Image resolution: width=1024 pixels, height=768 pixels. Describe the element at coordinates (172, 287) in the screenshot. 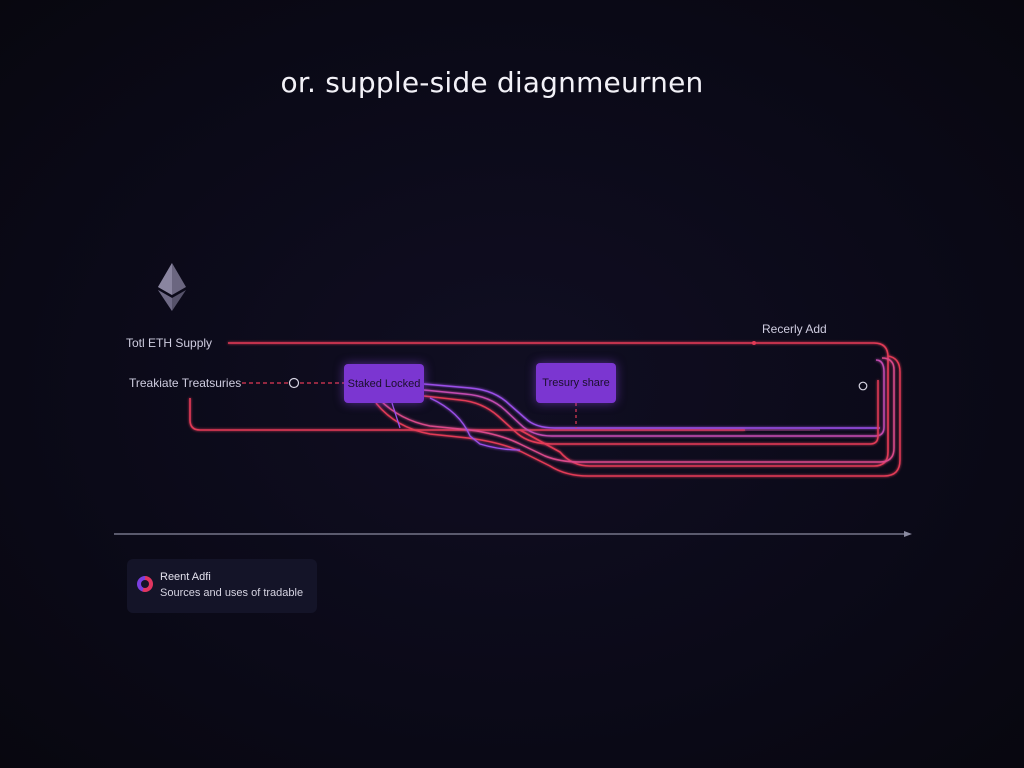

I see `ethereum-icon` at that location.